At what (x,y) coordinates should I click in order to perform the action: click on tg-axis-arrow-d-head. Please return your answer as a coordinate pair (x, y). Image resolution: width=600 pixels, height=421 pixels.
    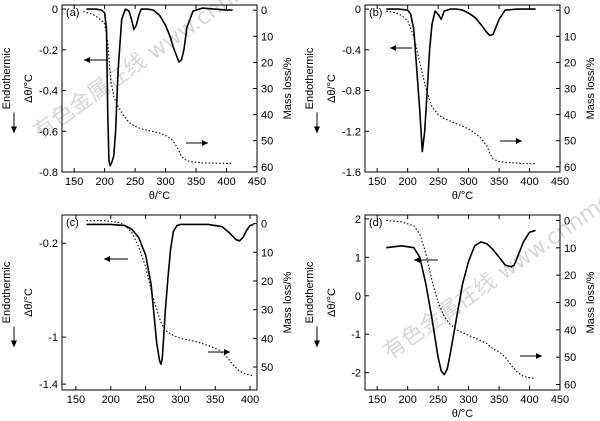
    Looking at the image, I should click on (539, 356).